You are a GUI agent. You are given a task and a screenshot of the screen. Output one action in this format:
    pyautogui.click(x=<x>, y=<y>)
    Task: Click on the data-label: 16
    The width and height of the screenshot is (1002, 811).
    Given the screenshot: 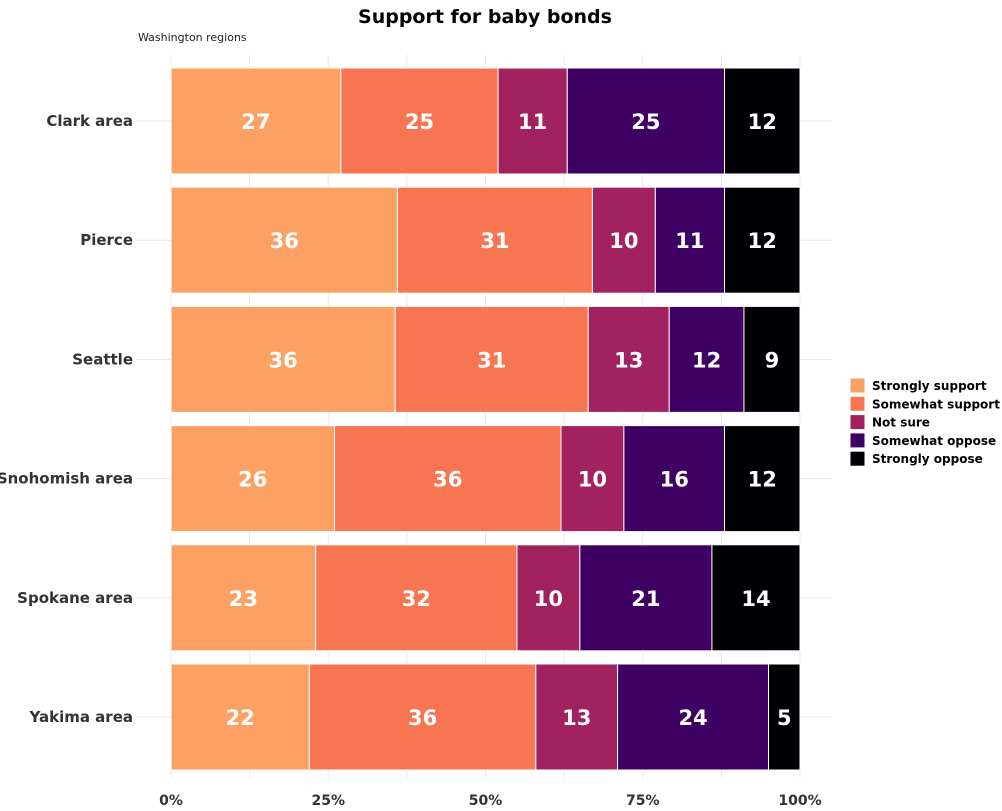 What is the action you would take?
    pyautogui.click(x=674, y=480)
    